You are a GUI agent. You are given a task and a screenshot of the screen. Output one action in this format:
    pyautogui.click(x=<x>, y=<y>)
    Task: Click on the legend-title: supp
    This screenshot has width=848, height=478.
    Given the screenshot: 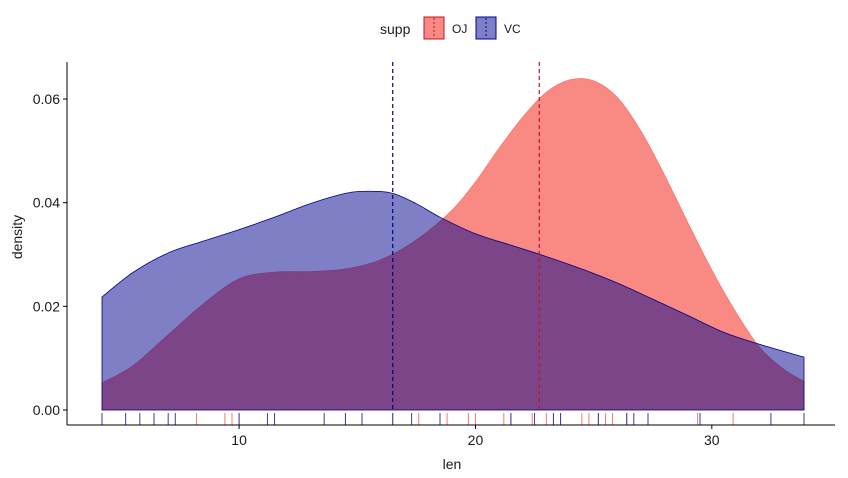 What is the action you would take?
    pyautogui.click(x=395, y=29)
    